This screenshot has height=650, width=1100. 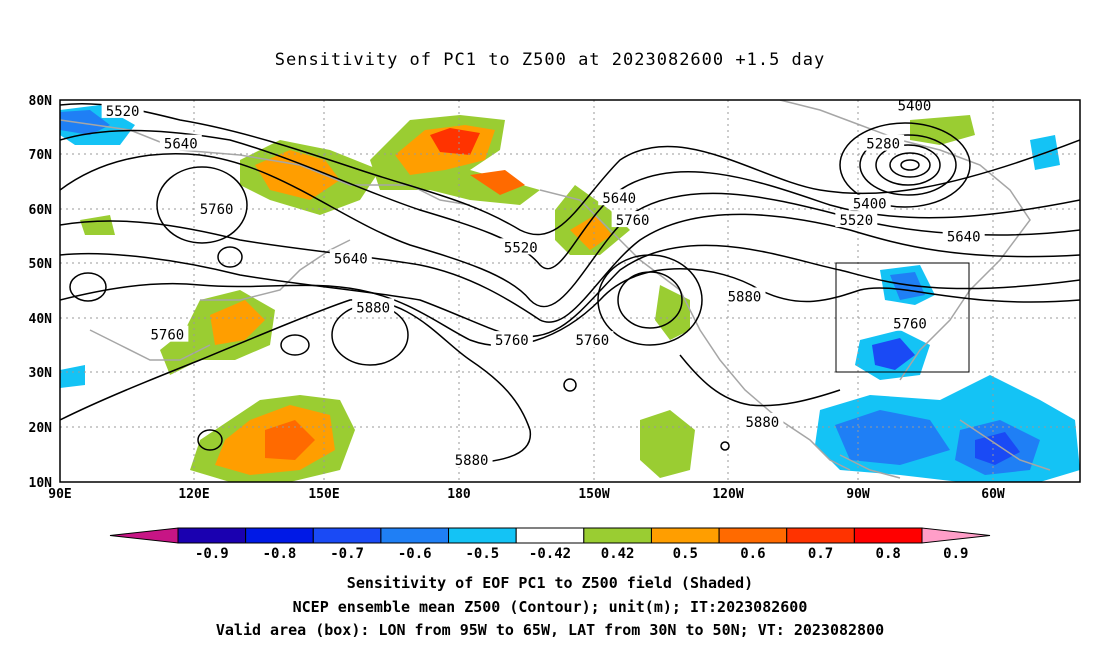 What do you see at coordinates (41, 264) in the screenshot?
I see `lat-label: 50N` at bounding box center [41, 264].